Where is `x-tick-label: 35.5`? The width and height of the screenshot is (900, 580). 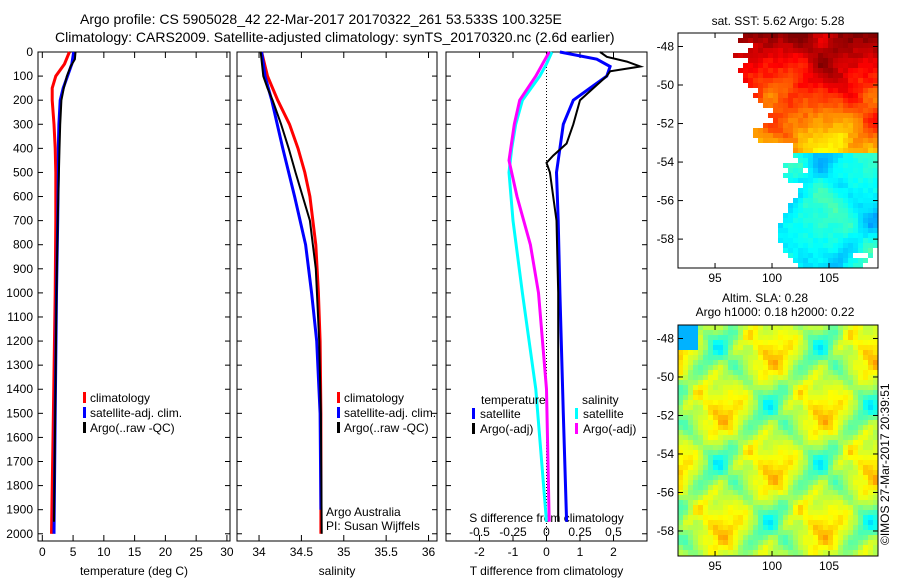
x-tick-label: 35.5 is located at coordinates (386, 552).